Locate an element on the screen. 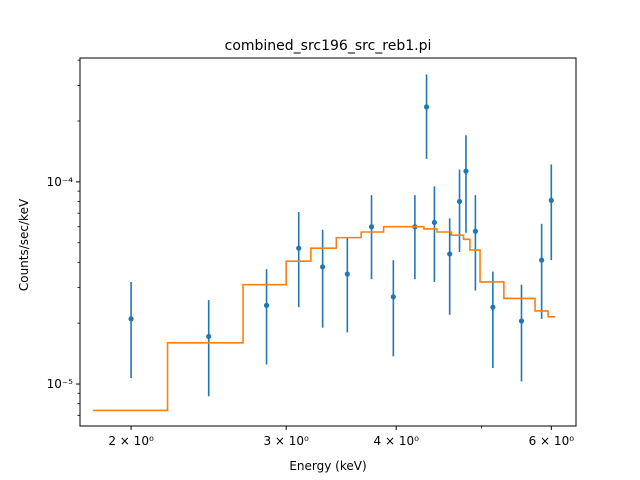 The image size is (640, 480). x-tick-label: 3 × 10⁰ is located at coordinates (286, 441).